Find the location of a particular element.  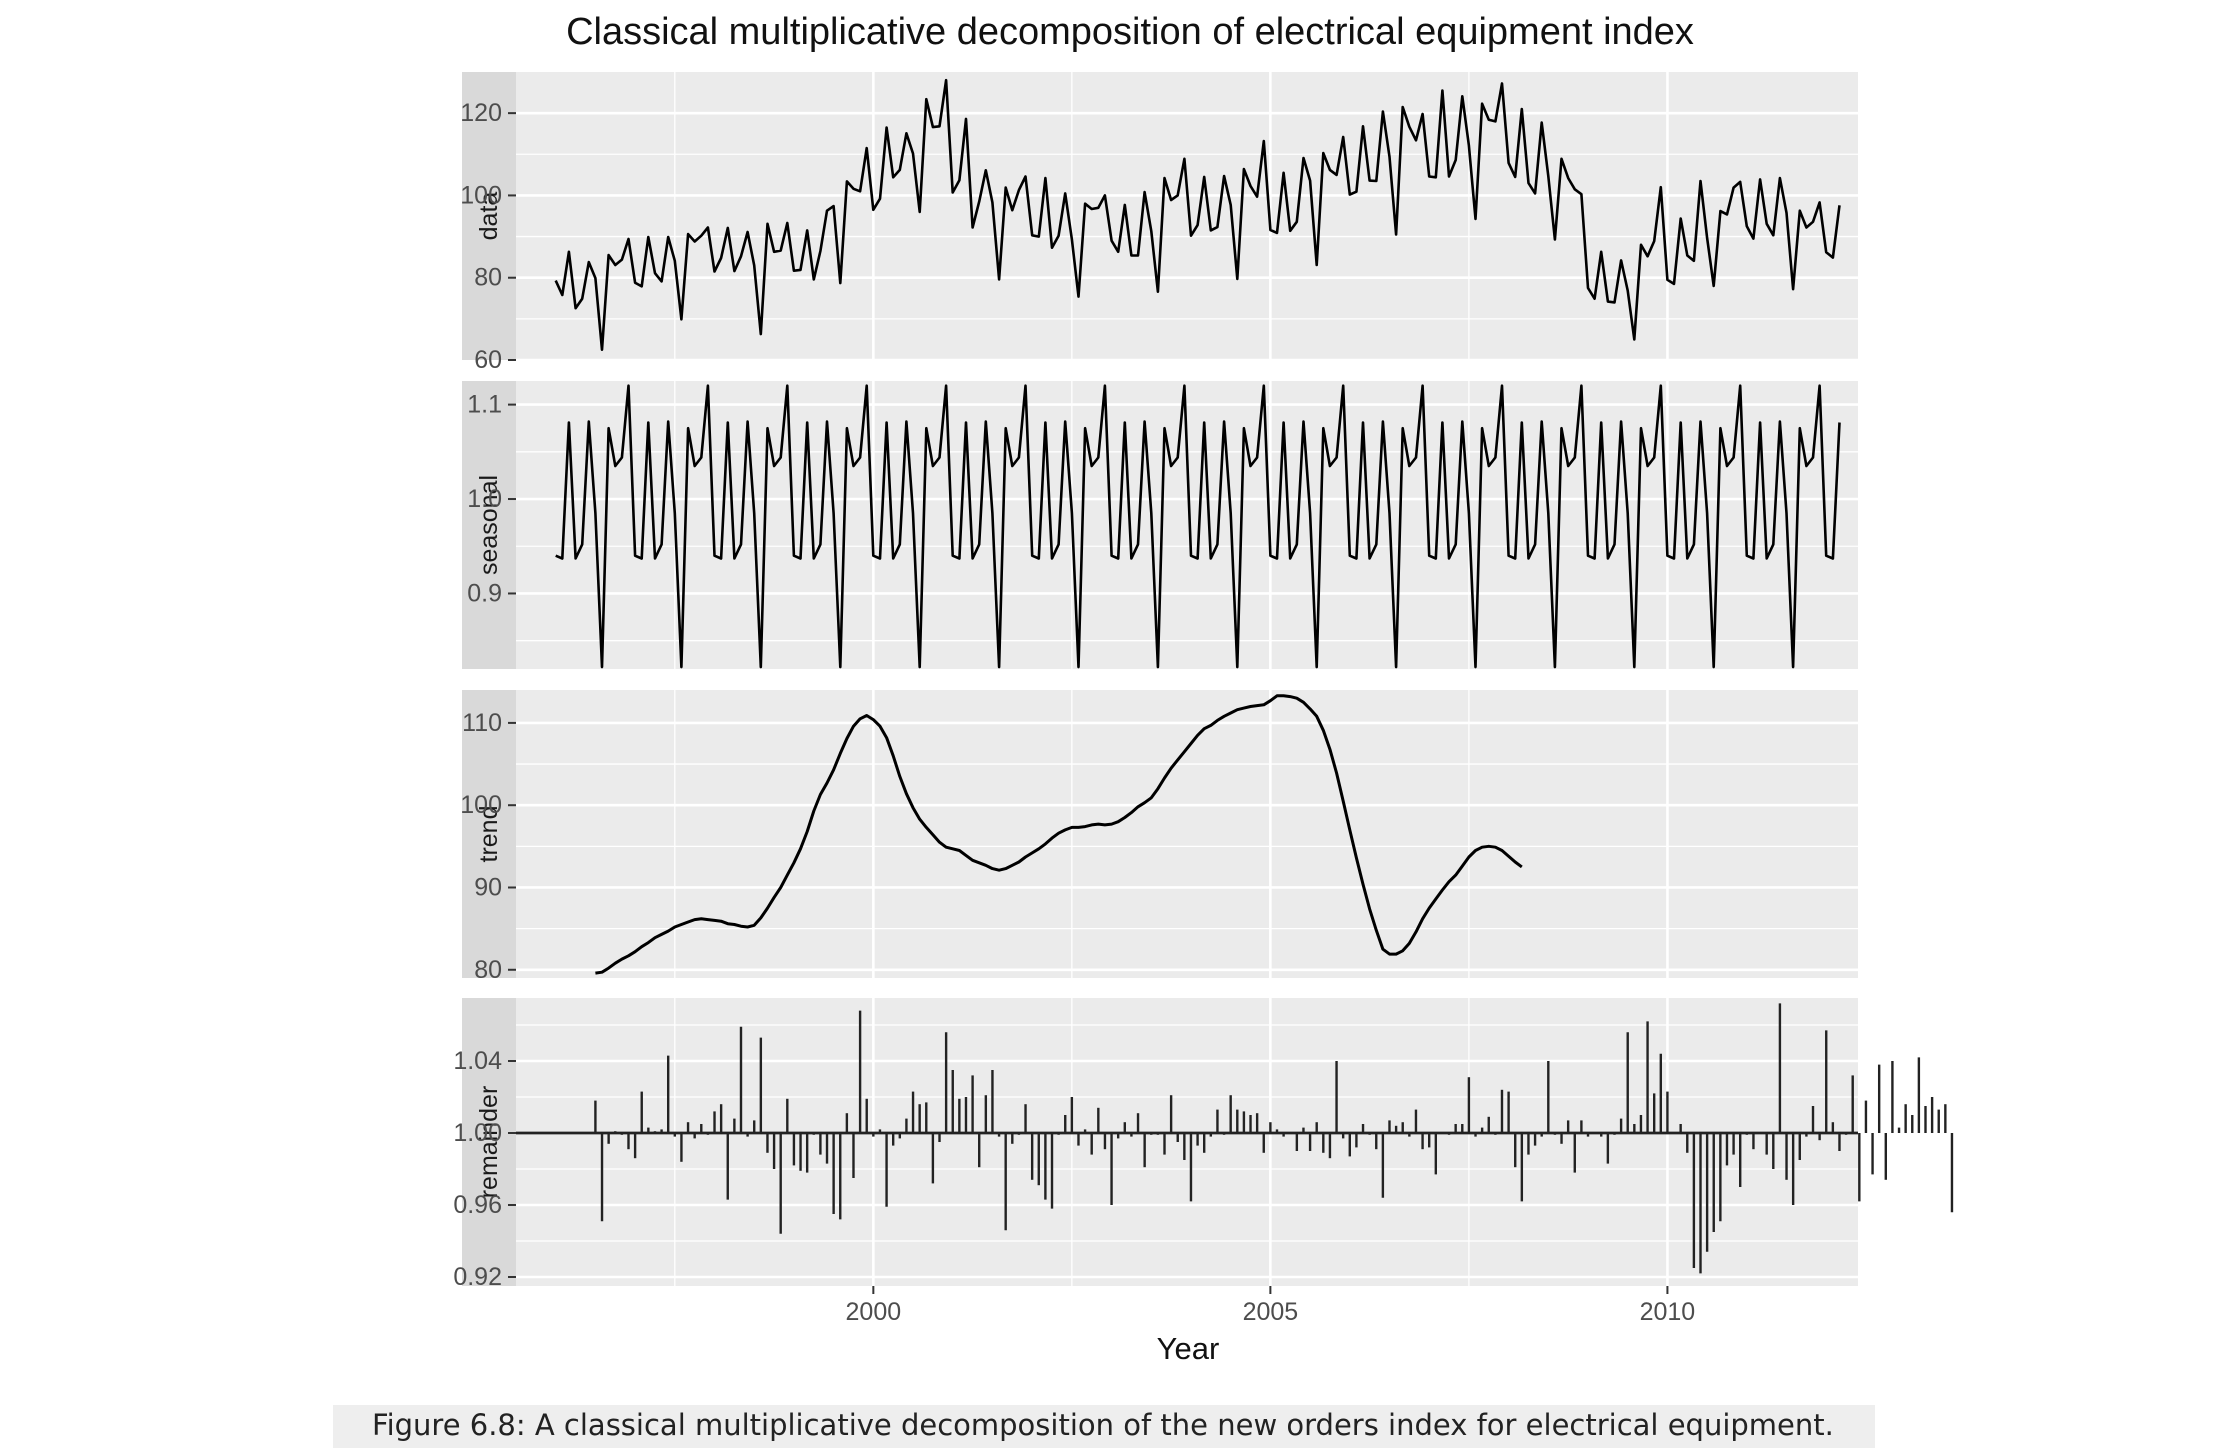

strip-label-data: data is located at coordinates (489, 216).